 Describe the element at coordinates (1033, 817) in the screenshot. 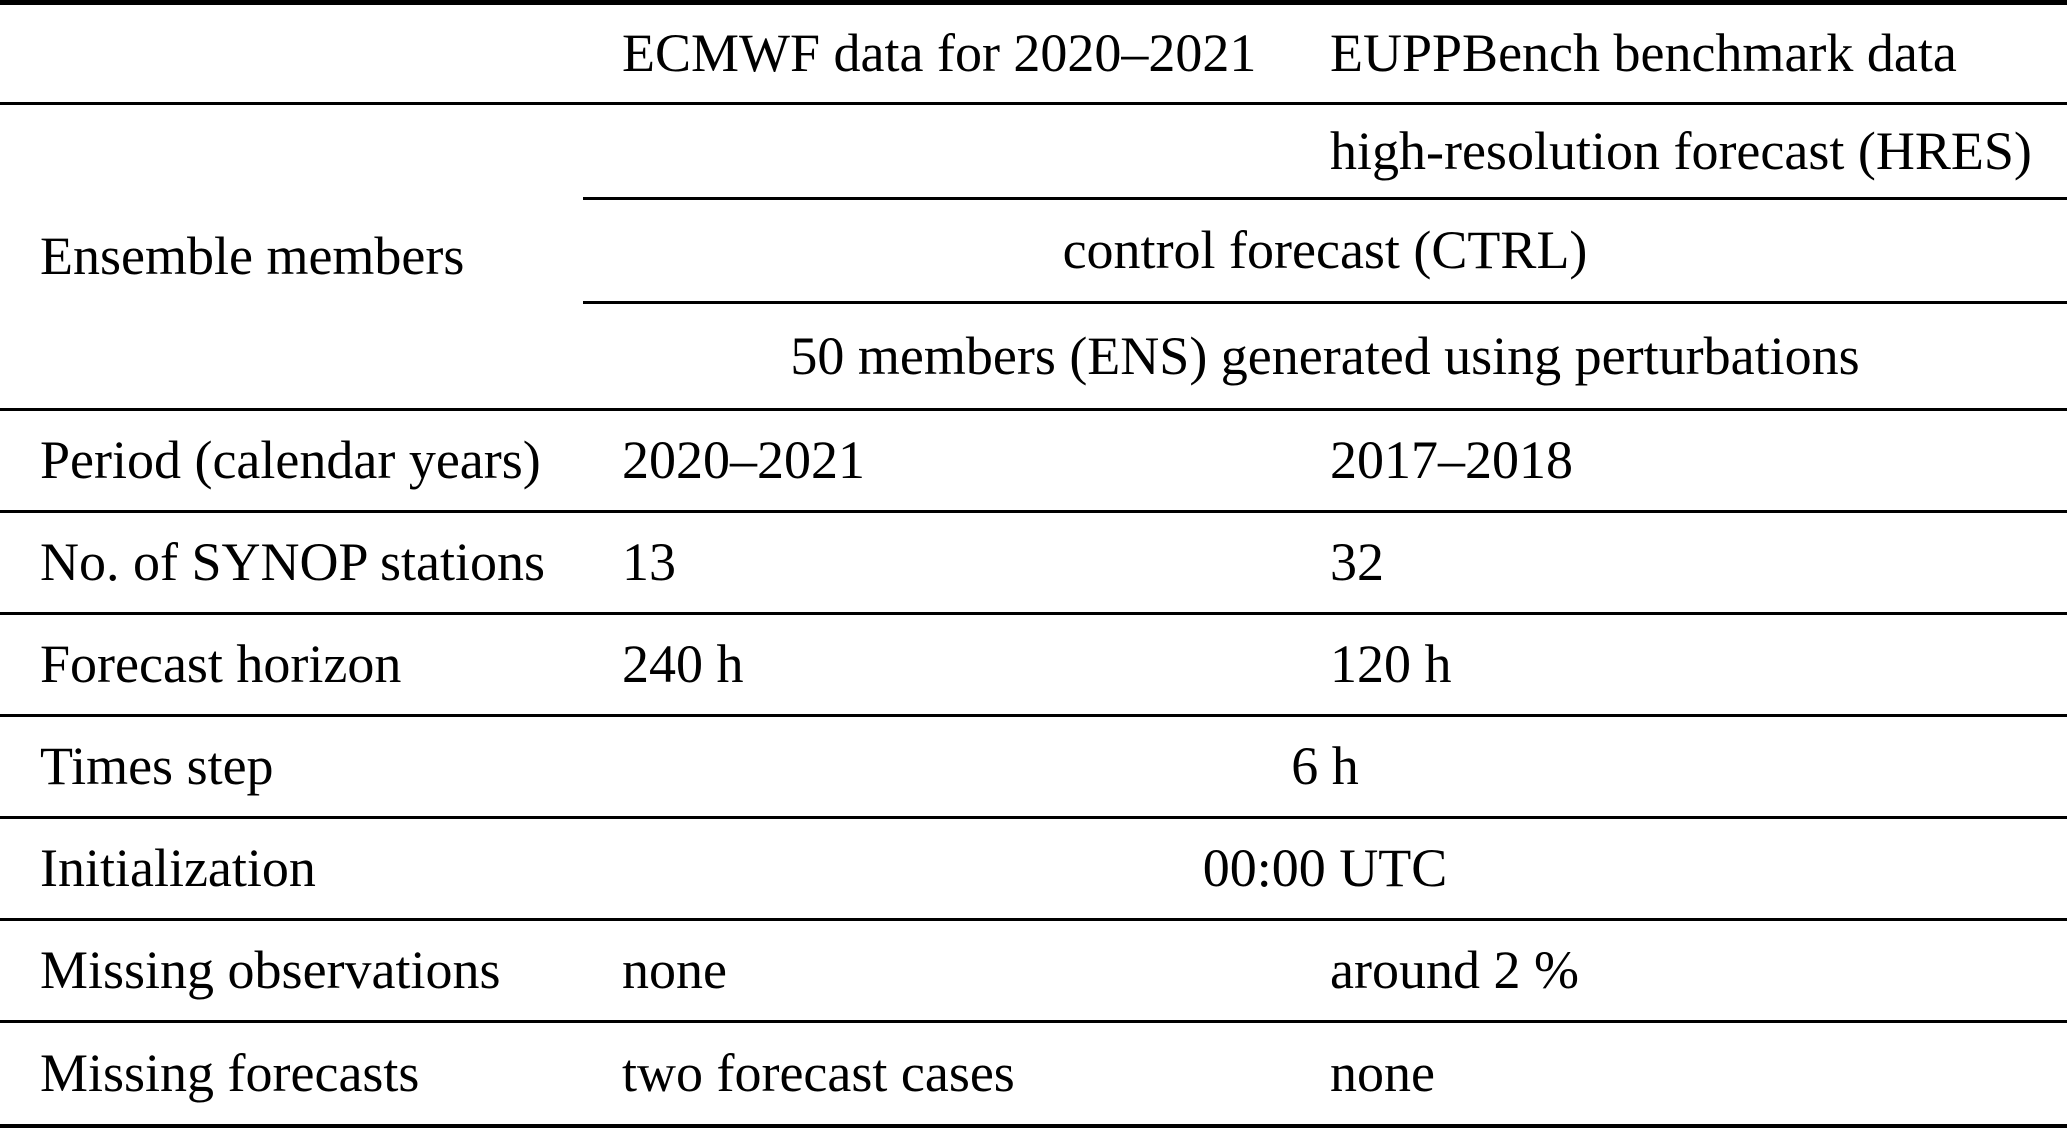

I see `times-step-divider-rule` at that location.